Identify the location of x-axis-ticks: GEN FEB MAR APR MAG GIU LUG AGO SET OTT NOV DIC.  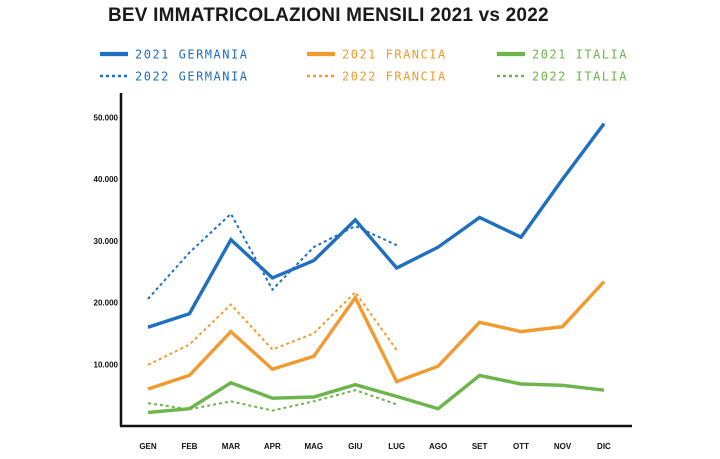
(375, 446).